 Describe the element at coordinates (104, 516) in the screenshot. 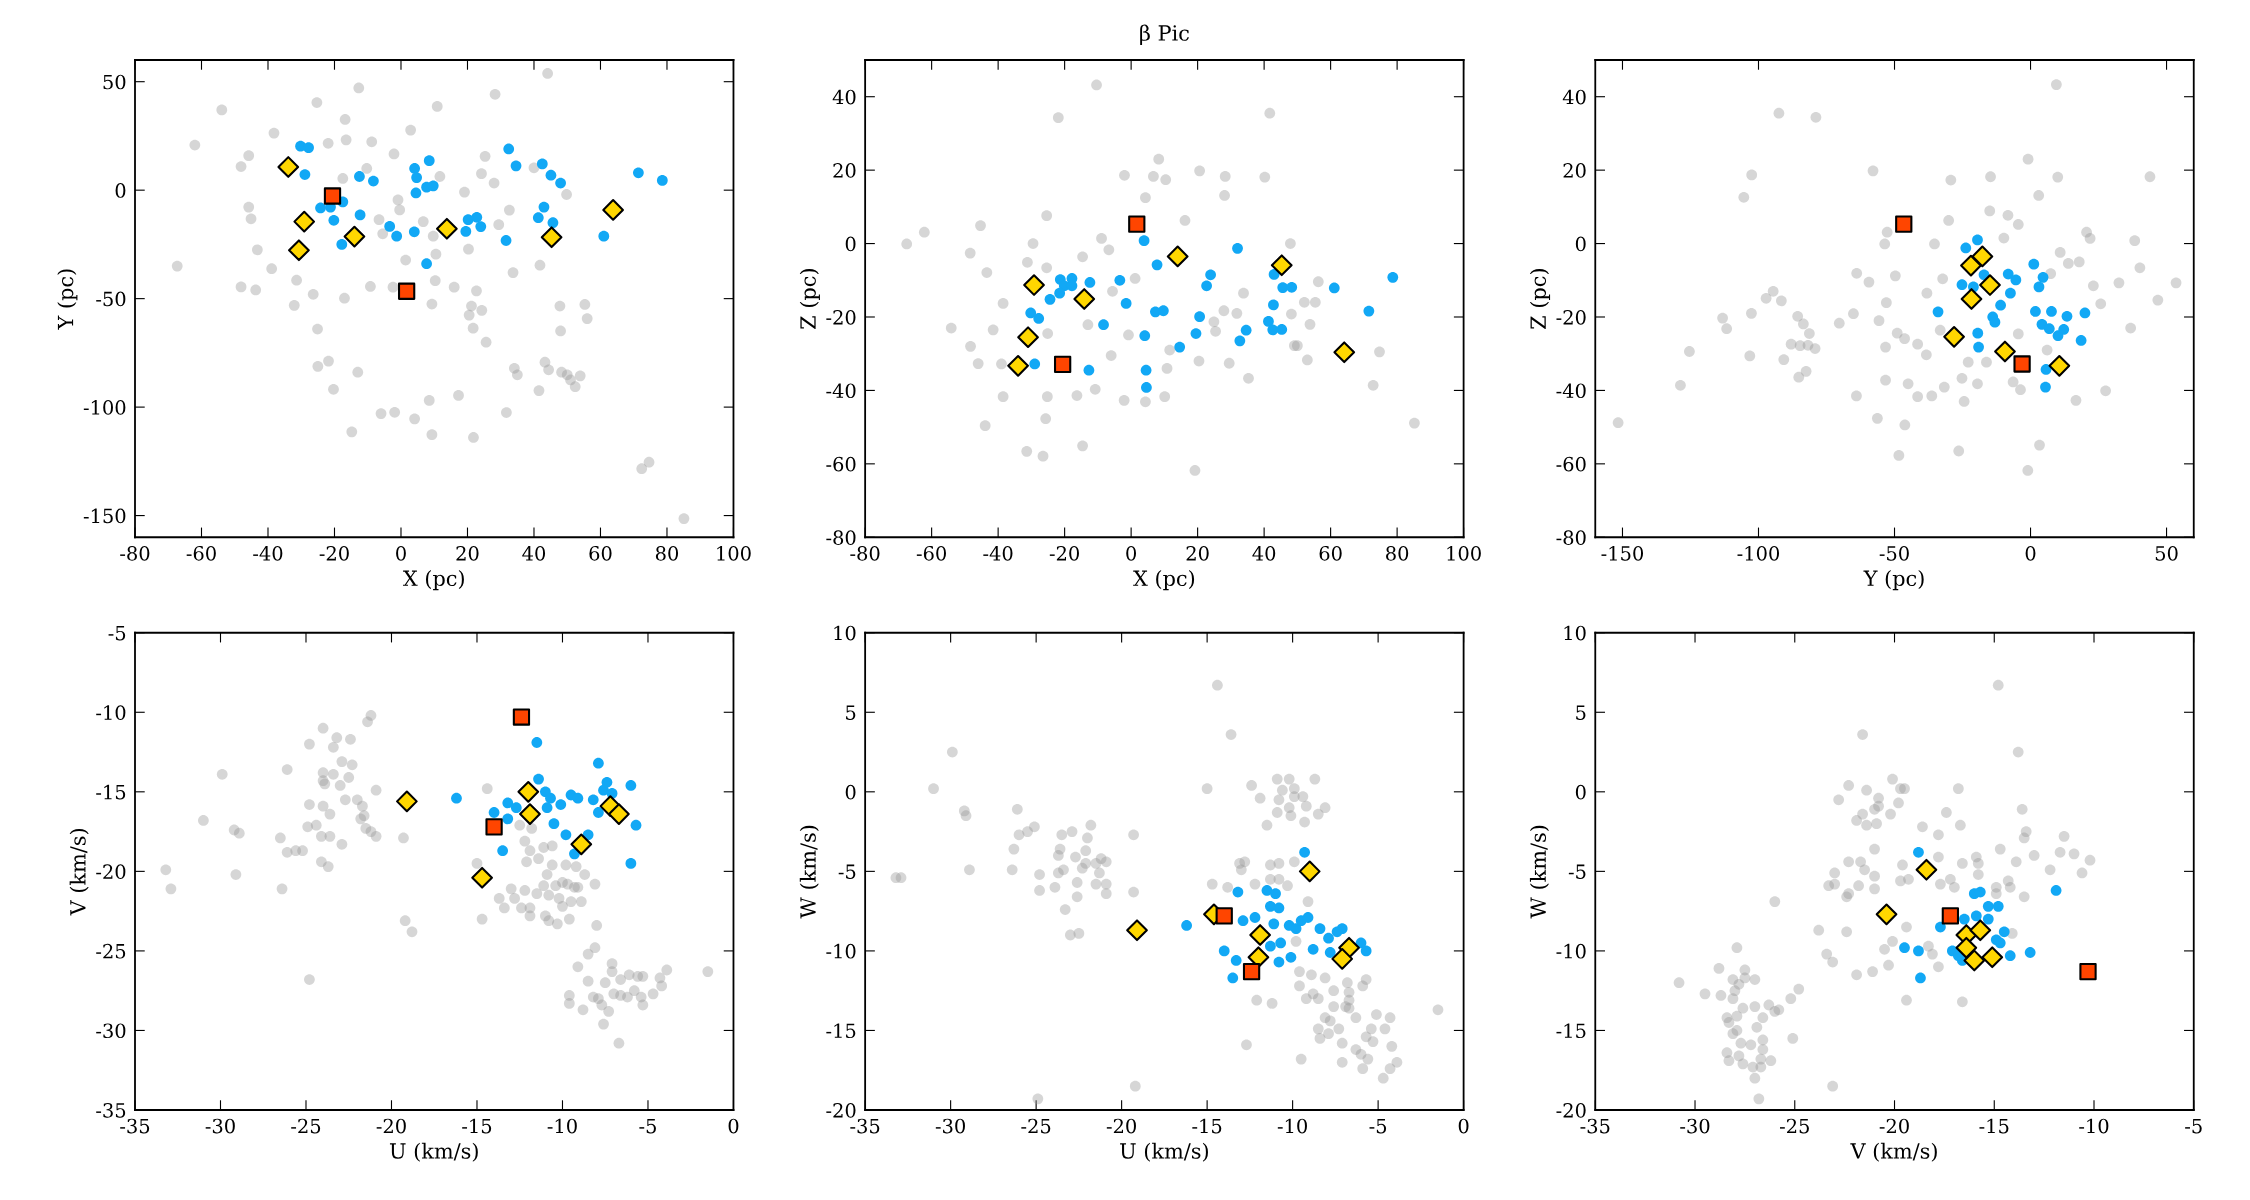

I see `y-tick-label: -150` at that location.